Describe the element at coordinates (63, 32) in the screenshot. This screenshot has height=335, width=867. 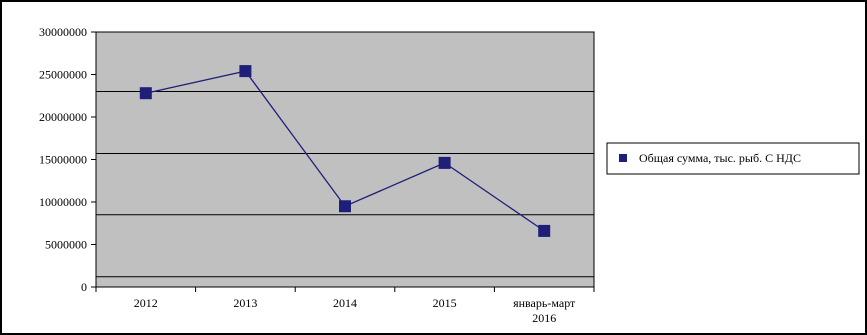
I see `y-tick-label: 30000000` at that location.